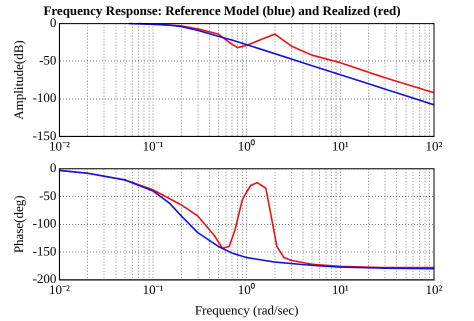 The image size is (474, 321). What do you see at coordinates (246, 310) in the screenshot?
I see `x-axis-title: Frequency (rad/sec)` at bounding box center [246, 310].